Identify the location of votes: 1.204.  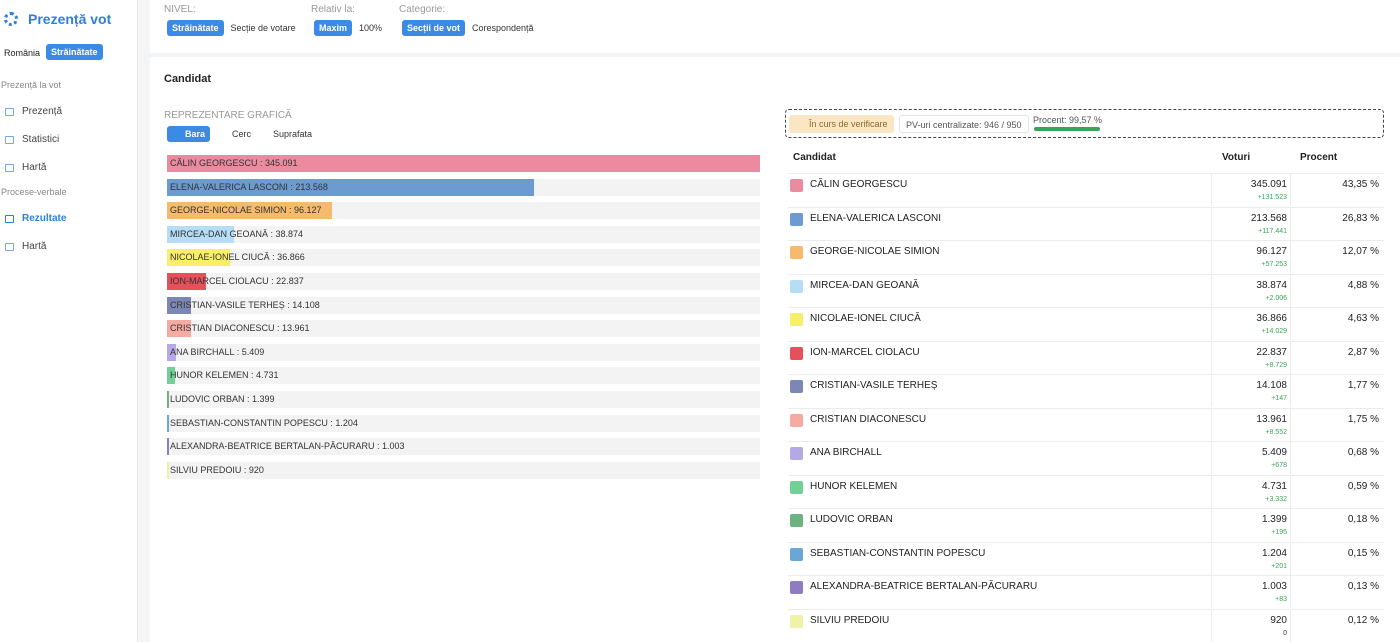
(1274, 553).